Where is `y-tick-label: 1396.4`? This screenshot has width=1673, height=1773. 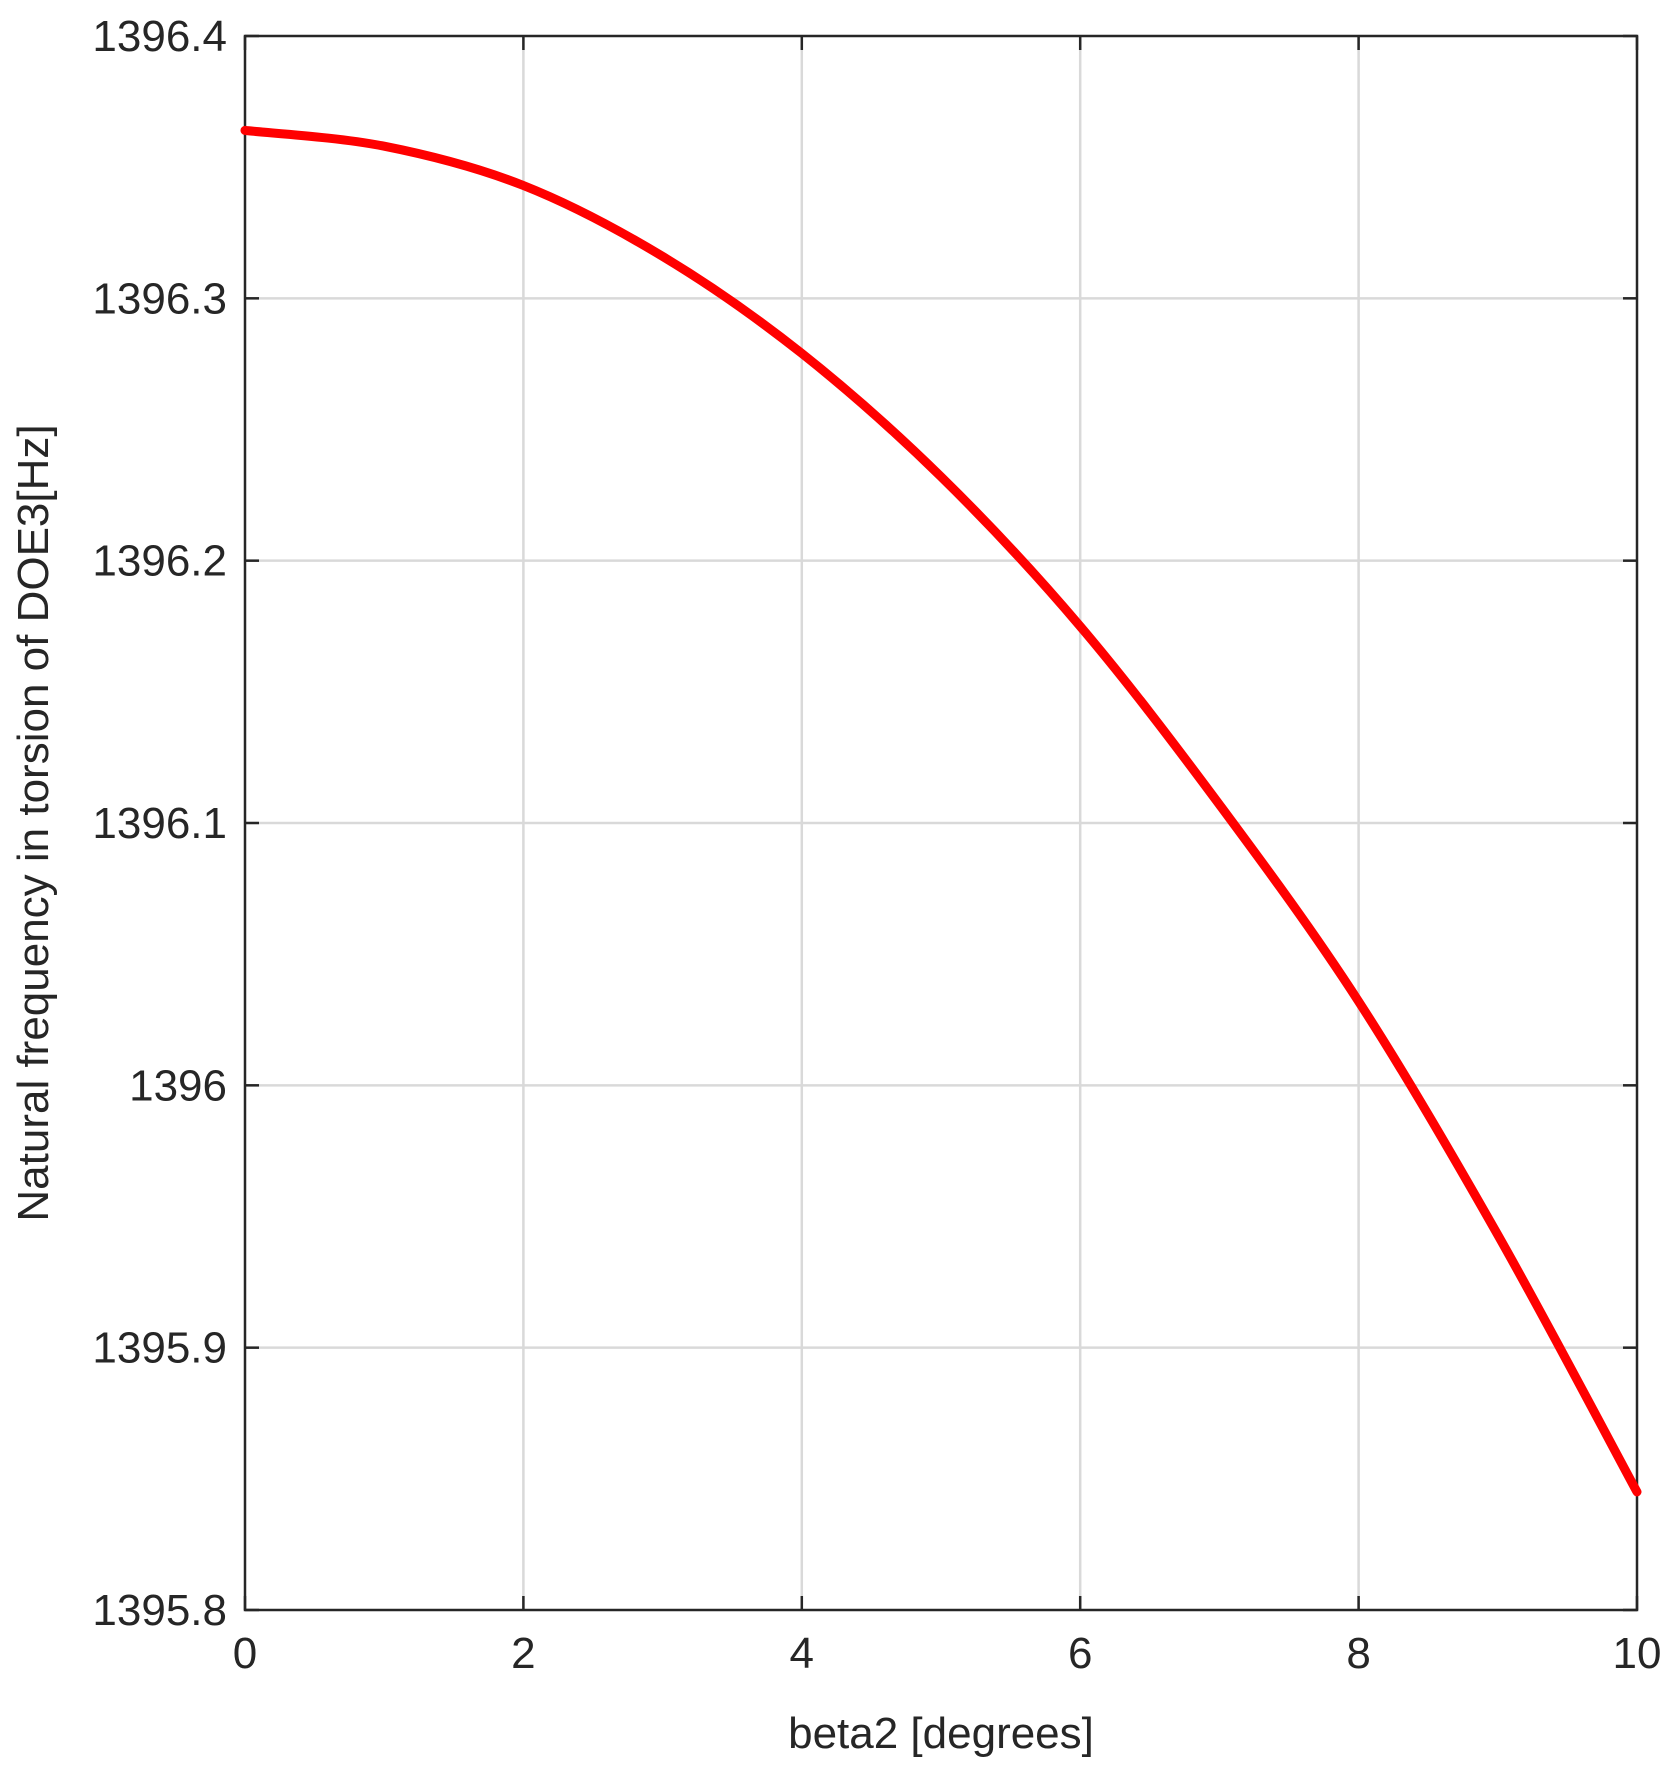 y-tick-label: 1396.4 is located at coordinates (159, 36).